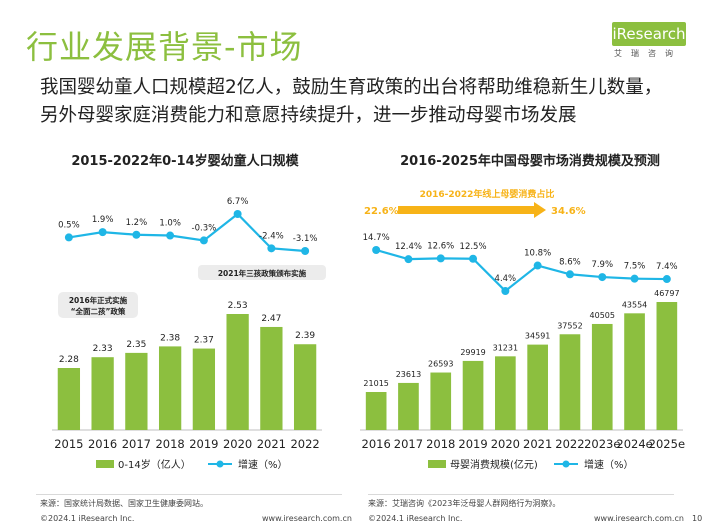 The image size is (710, 532). What do you see at coordinates (602, 376) in the screenshot?
I see `chart-2-bar-2023e` at bounding box center [602, 376].